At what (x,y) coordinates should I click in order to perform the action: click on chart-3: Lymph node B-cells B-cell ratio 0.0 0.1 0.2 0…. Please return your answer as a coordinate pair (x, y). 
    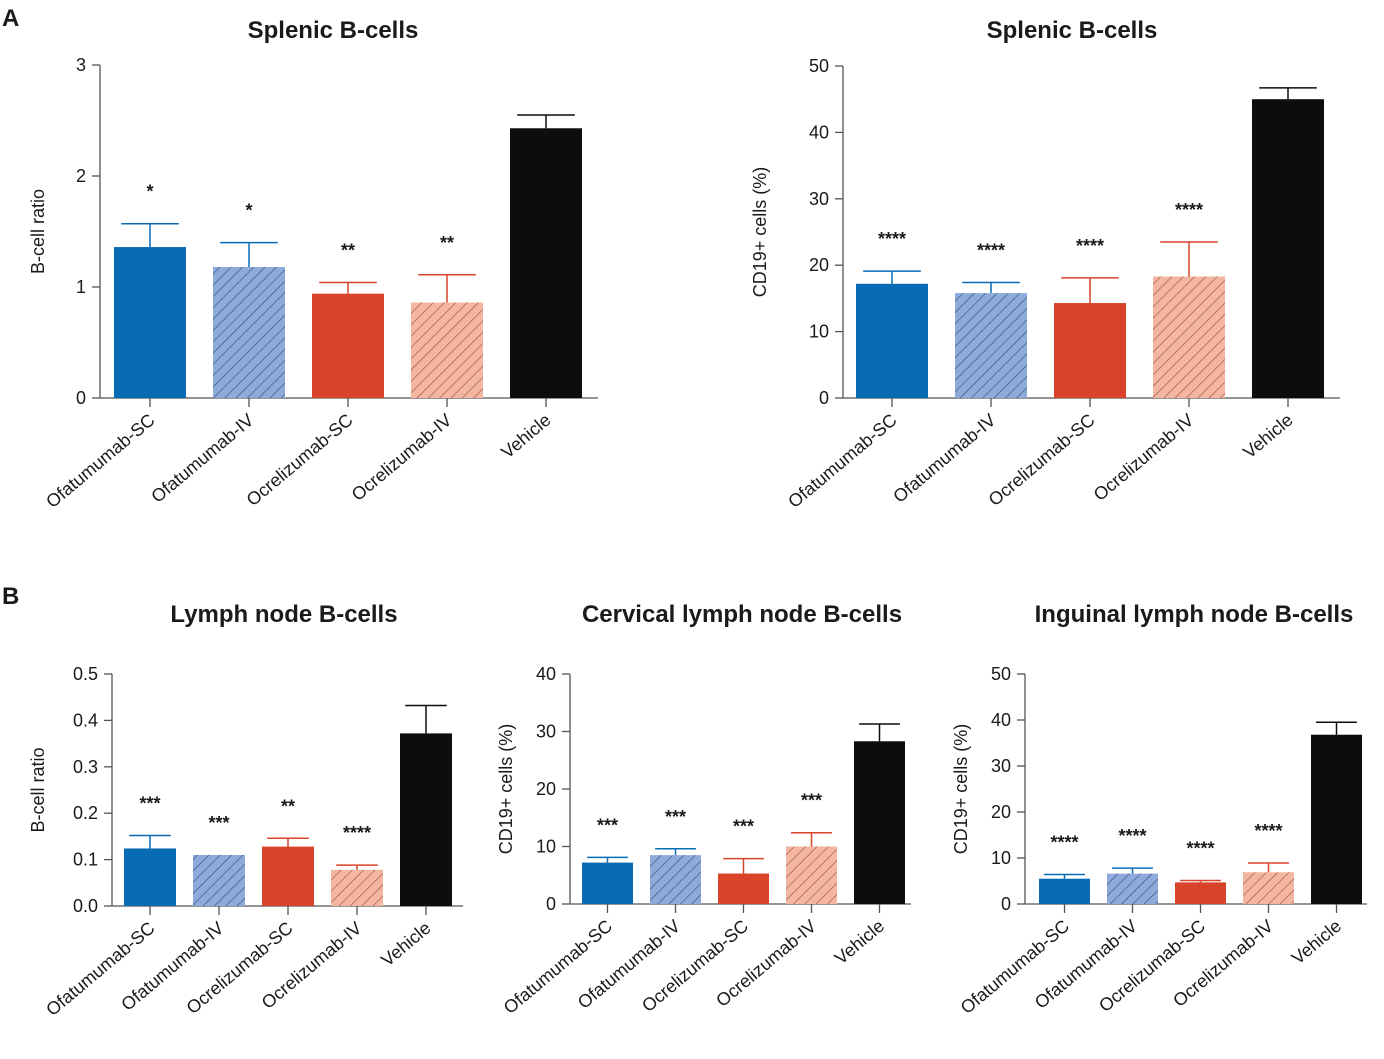
    Looking at the image, I should click on (245, 810).